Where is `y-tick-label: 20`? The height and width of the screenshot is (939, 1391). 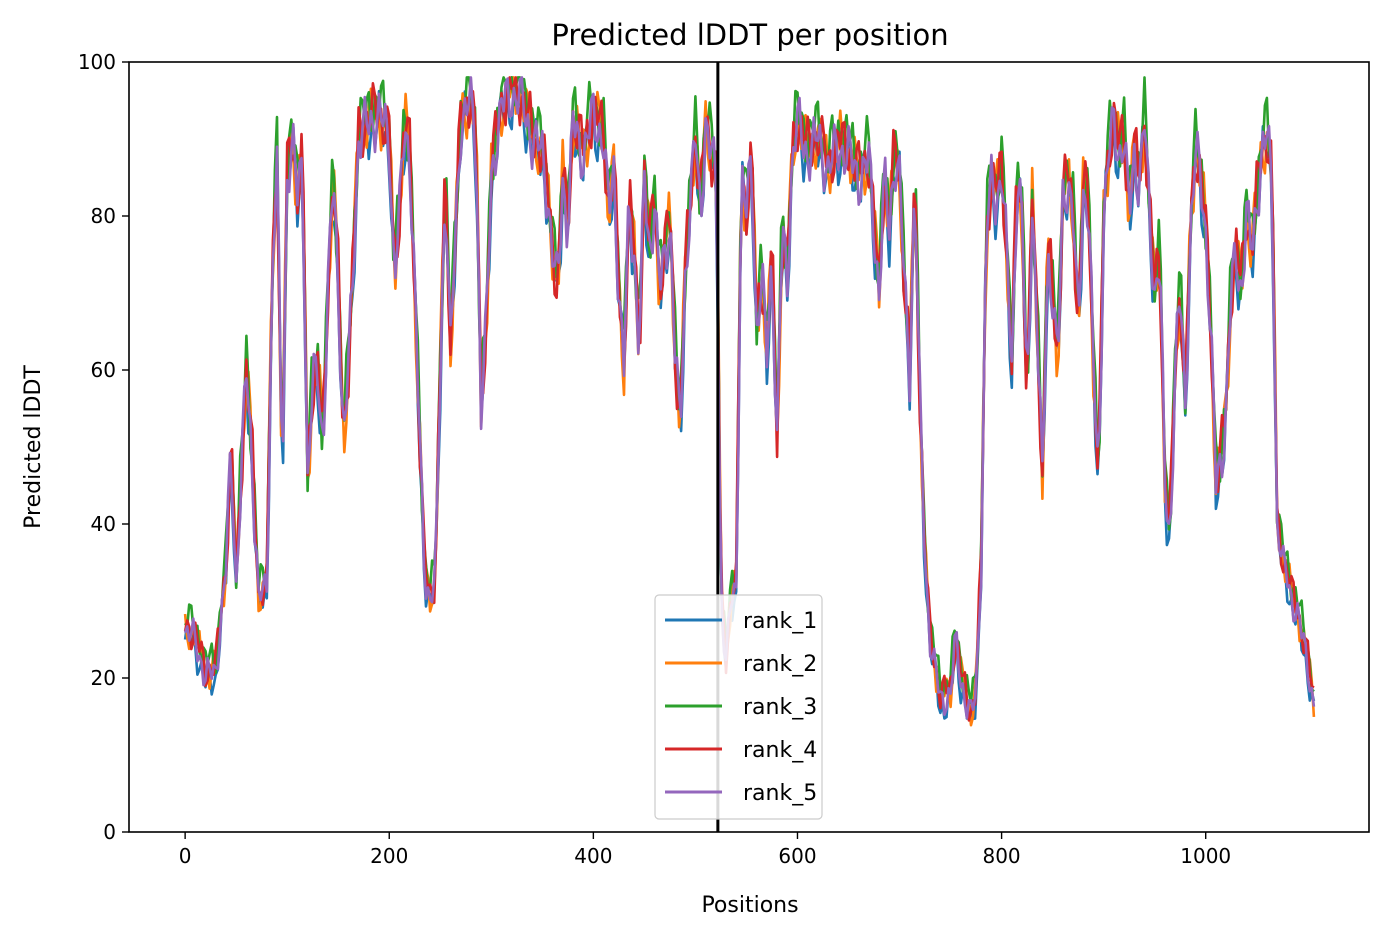 y-tick-label: 20 is located at coordinates (103, 678).